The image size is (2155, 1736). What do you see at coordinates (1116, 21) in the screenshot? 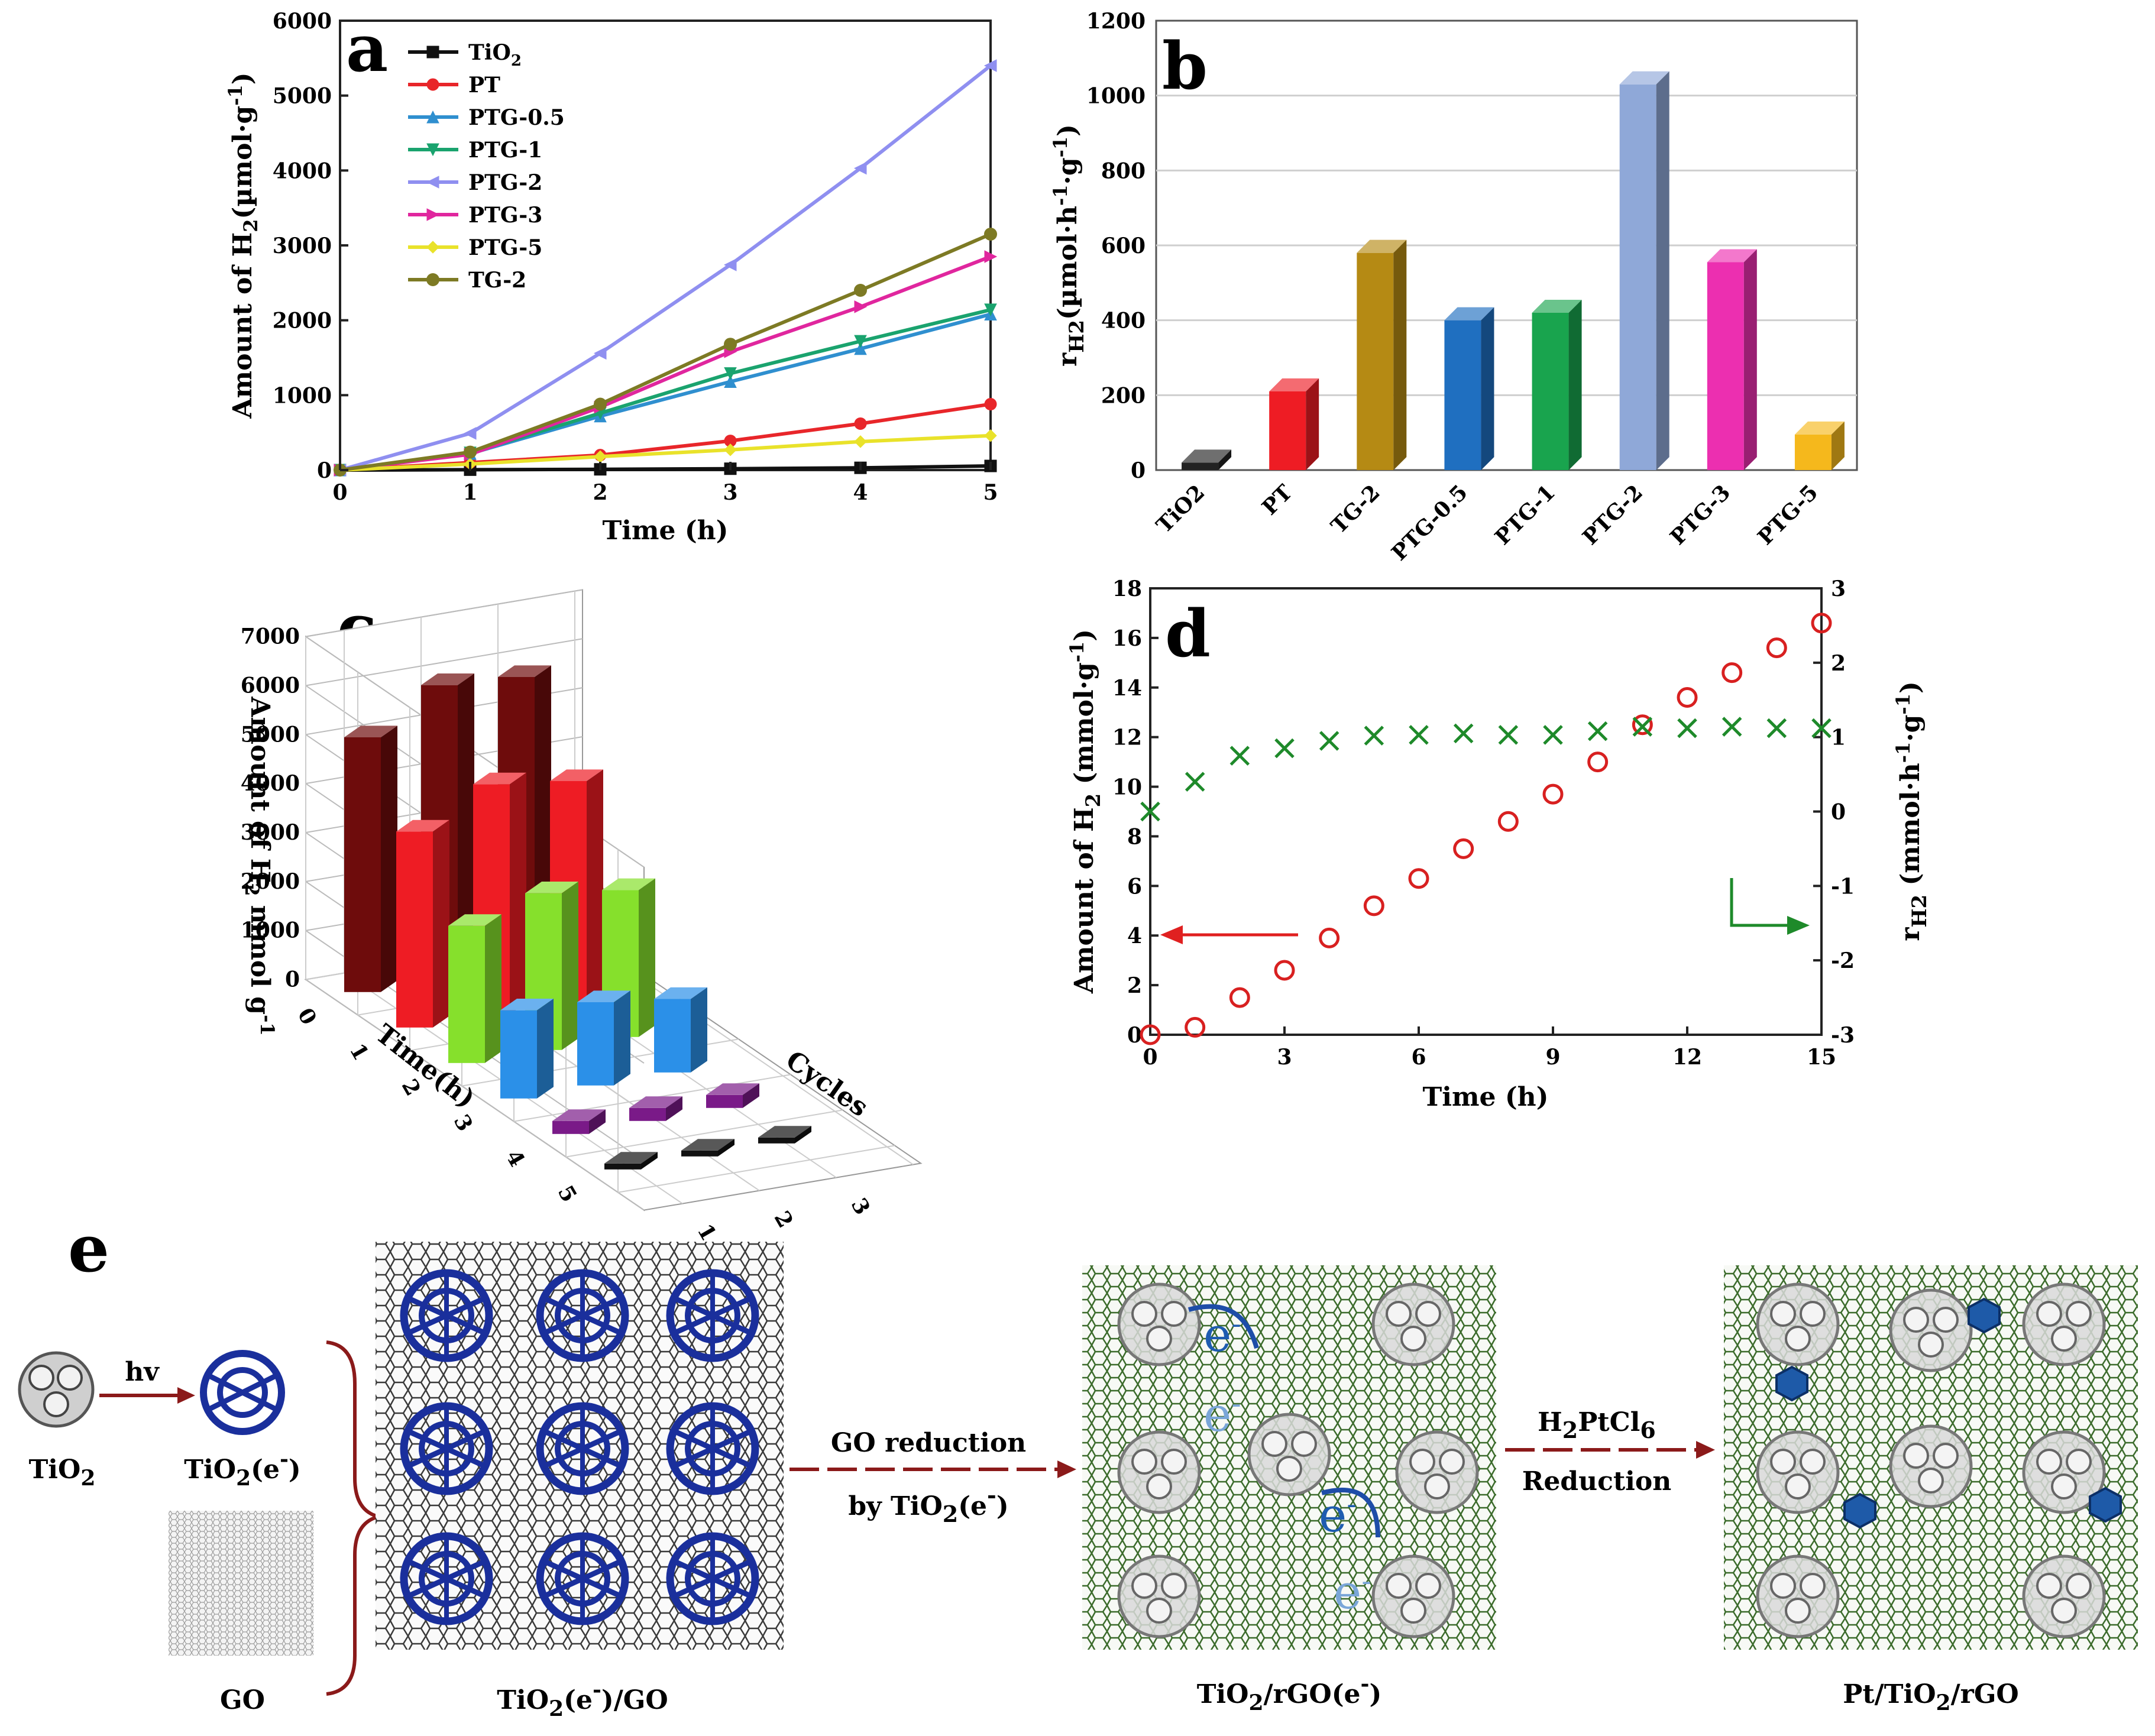
I see `y-tick-label: 1200` at bounding box center [1116, 21].